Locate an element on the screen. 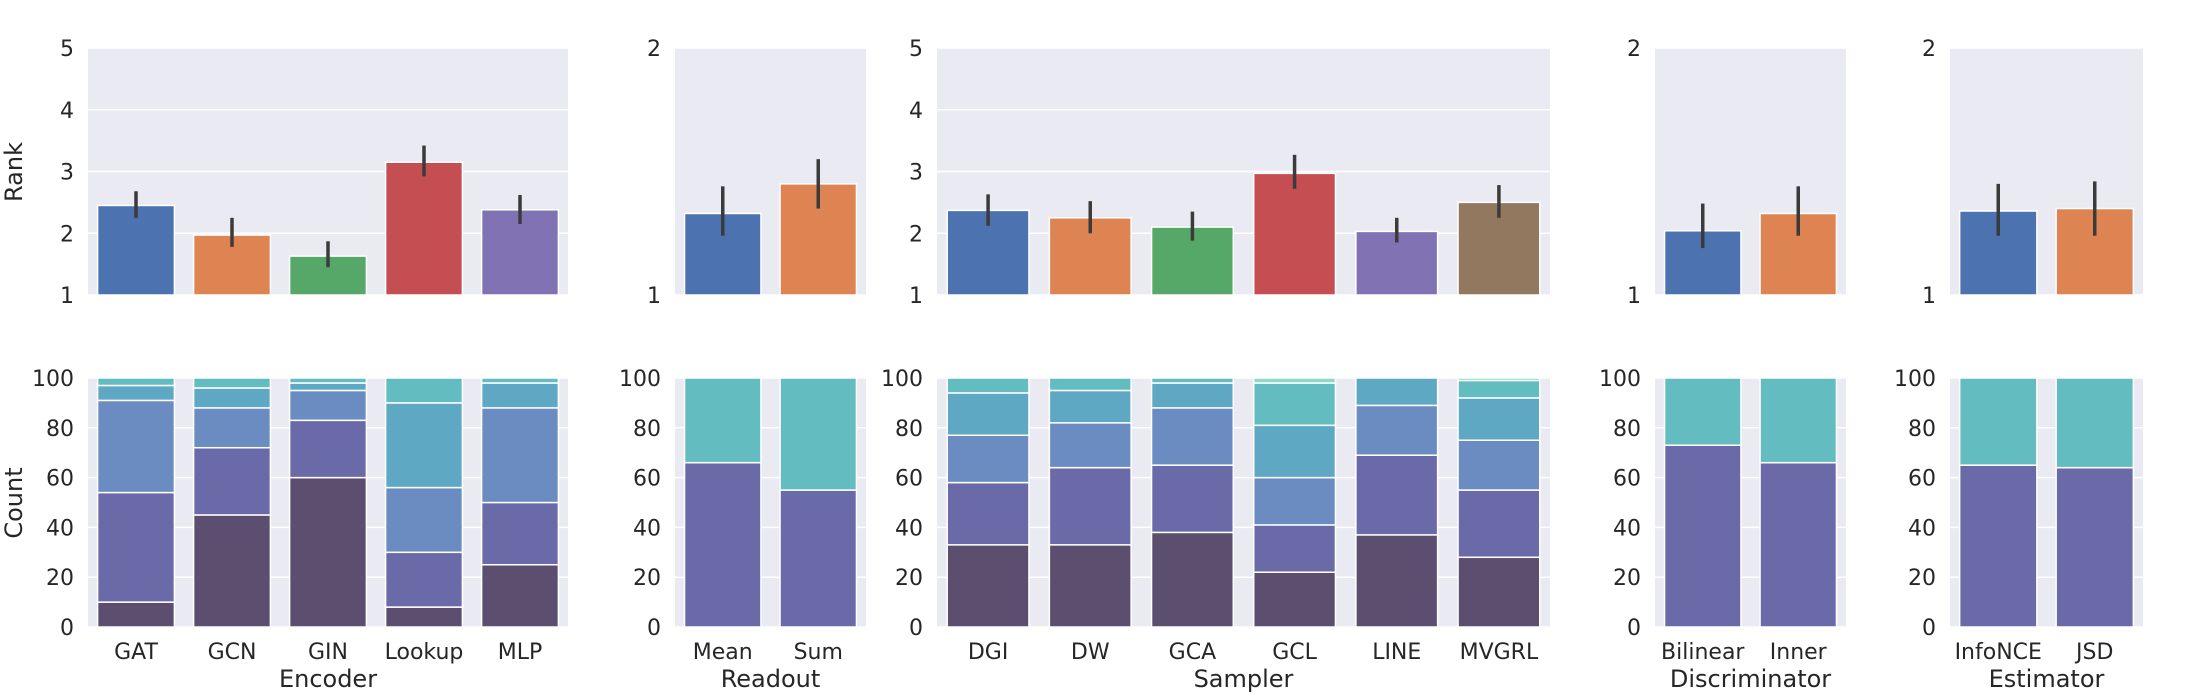 This screenshot has width=2200, height=700. count-segment-sum is located at coordinates (818, 558).